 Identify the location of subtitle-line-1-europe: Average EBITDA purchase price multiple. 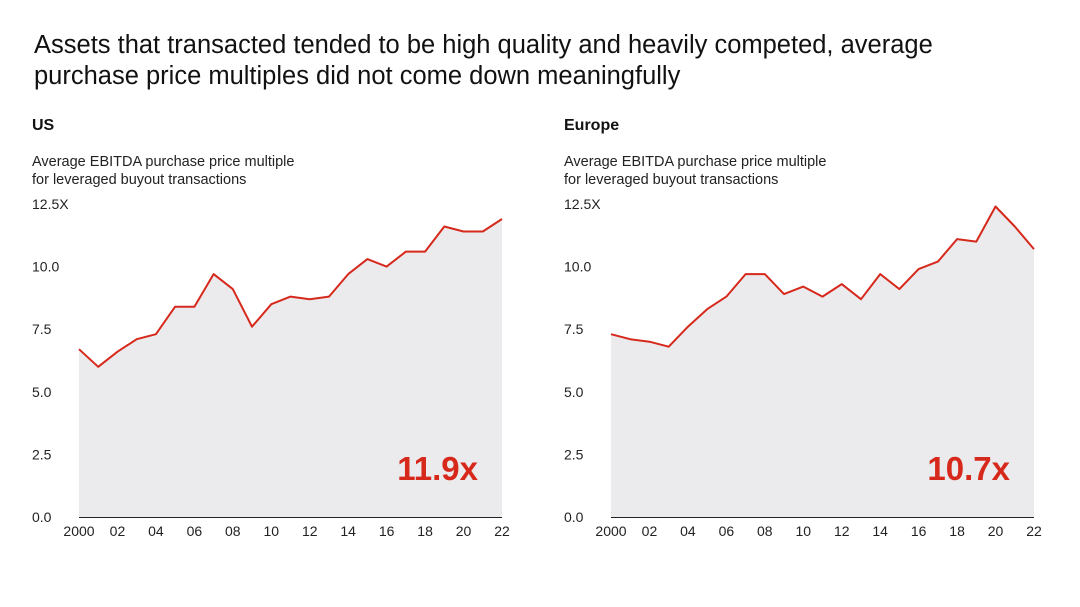
(695, 162).